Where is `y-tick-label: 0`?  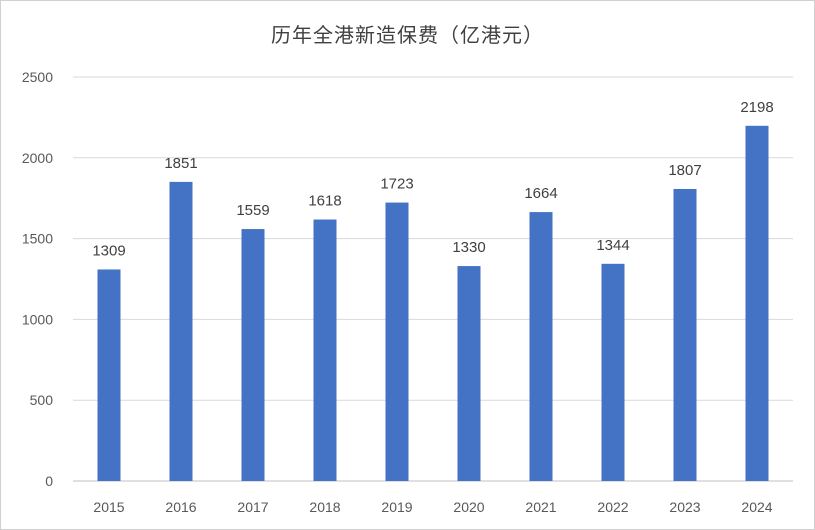
y-tick-label: 0 is located at coordinates (49, 481).